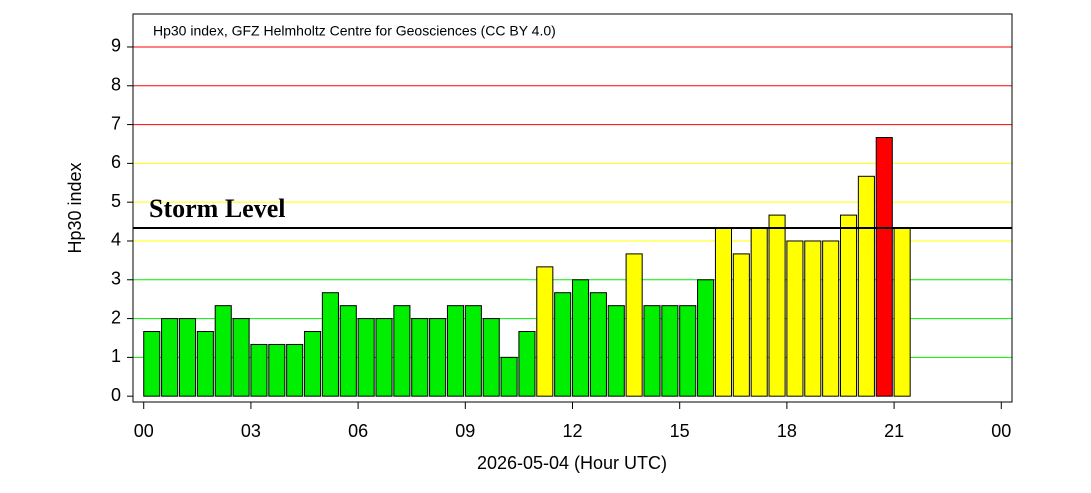 The image size is (1091, 493). What do you see at coordinates (116, 279) in the screenshot?
I see `y-tick-label: 3` at bounding box center [116, 279].